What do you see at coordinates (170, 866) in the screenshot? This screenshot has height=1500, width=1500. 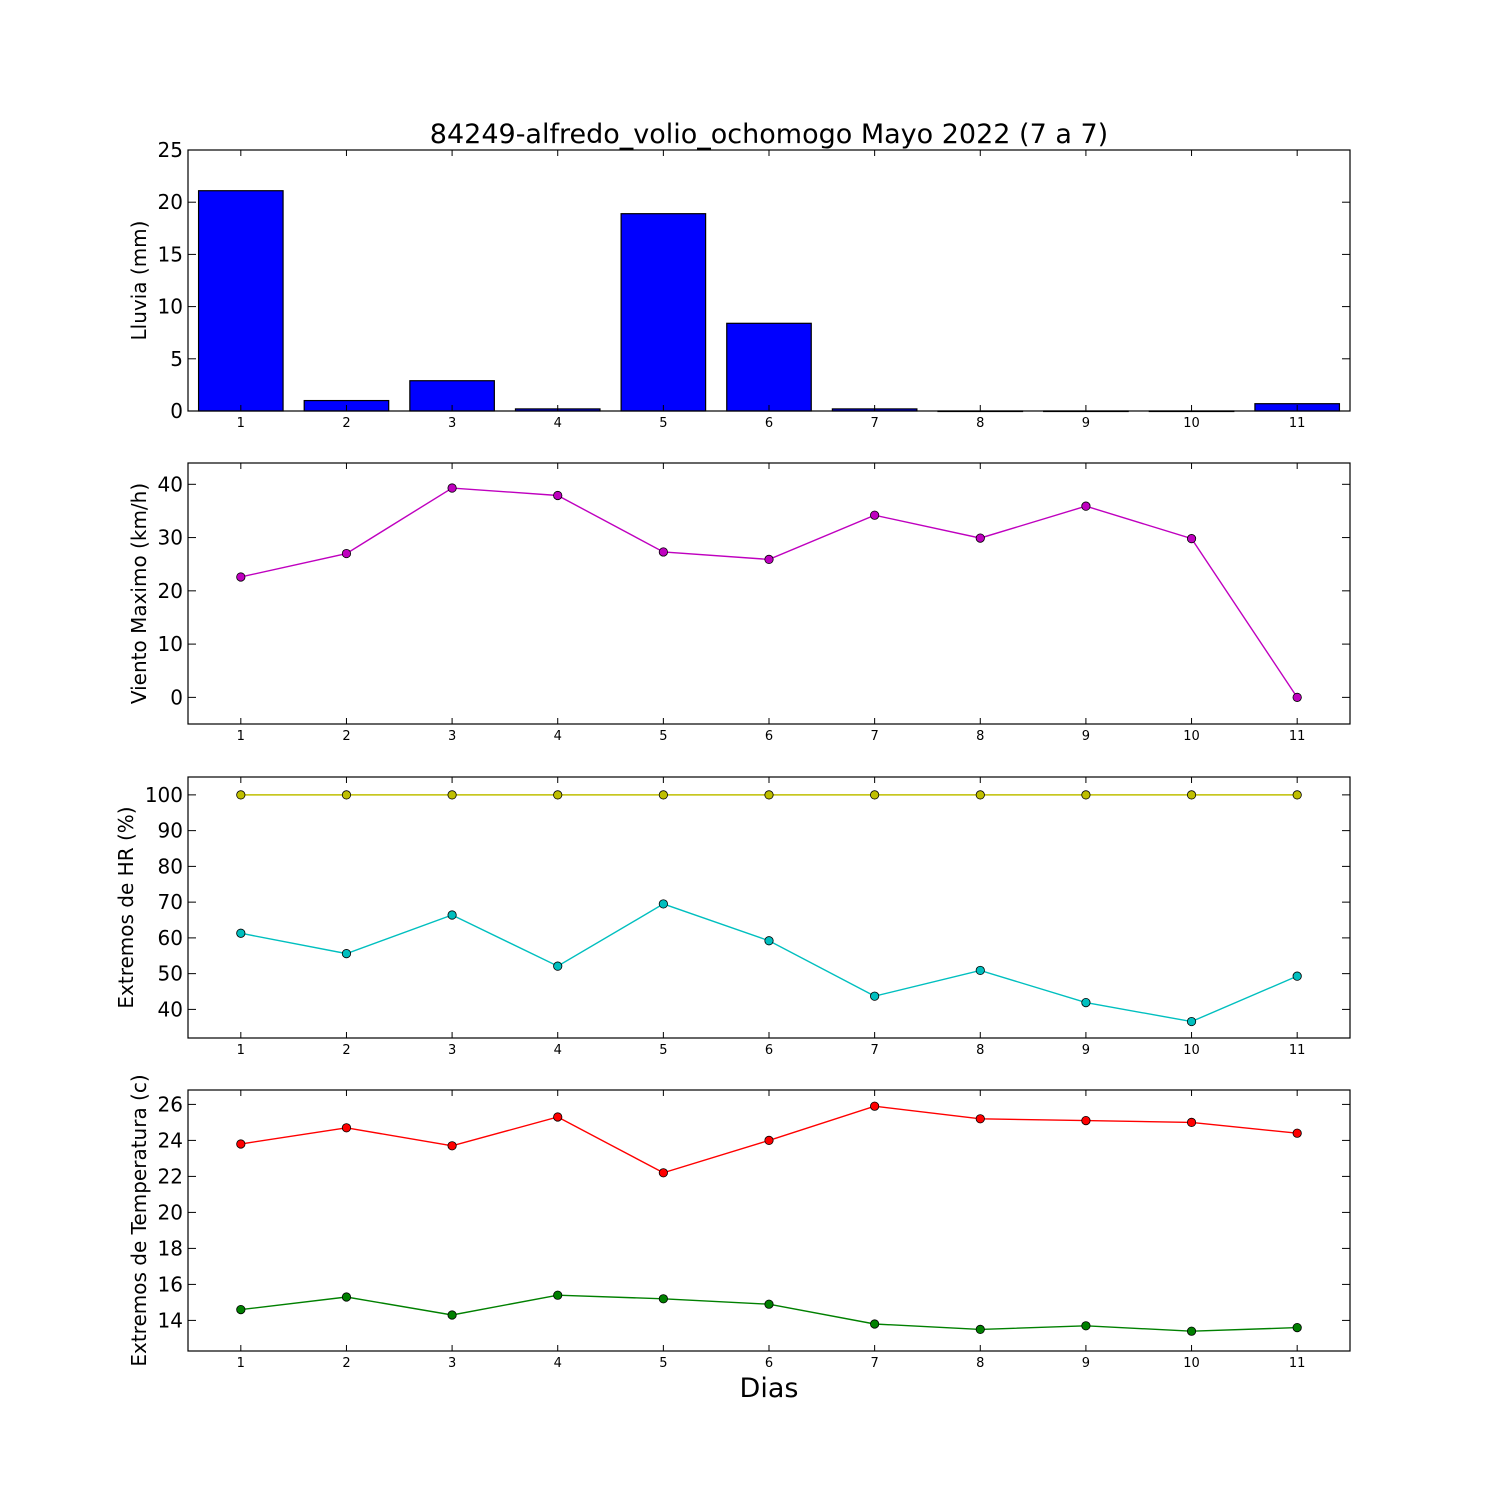 I see `y-tick-label: 80` at bounding box center [170, 866].